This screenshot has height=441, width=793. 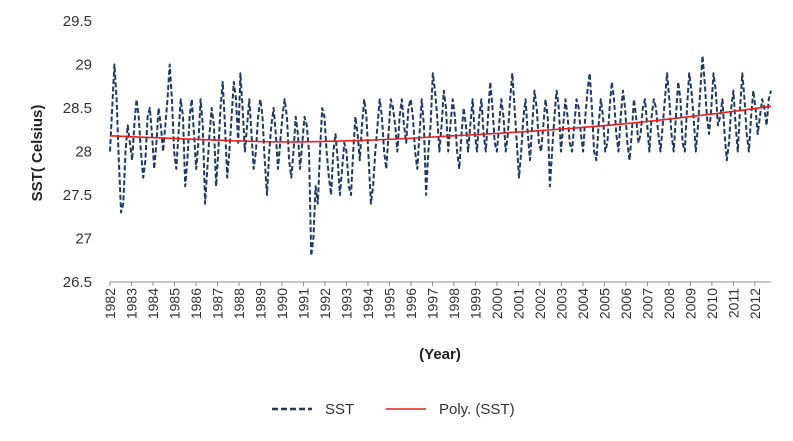 I want to click on y-axis-title: SST( Celsius), so click(x=37, y=153).